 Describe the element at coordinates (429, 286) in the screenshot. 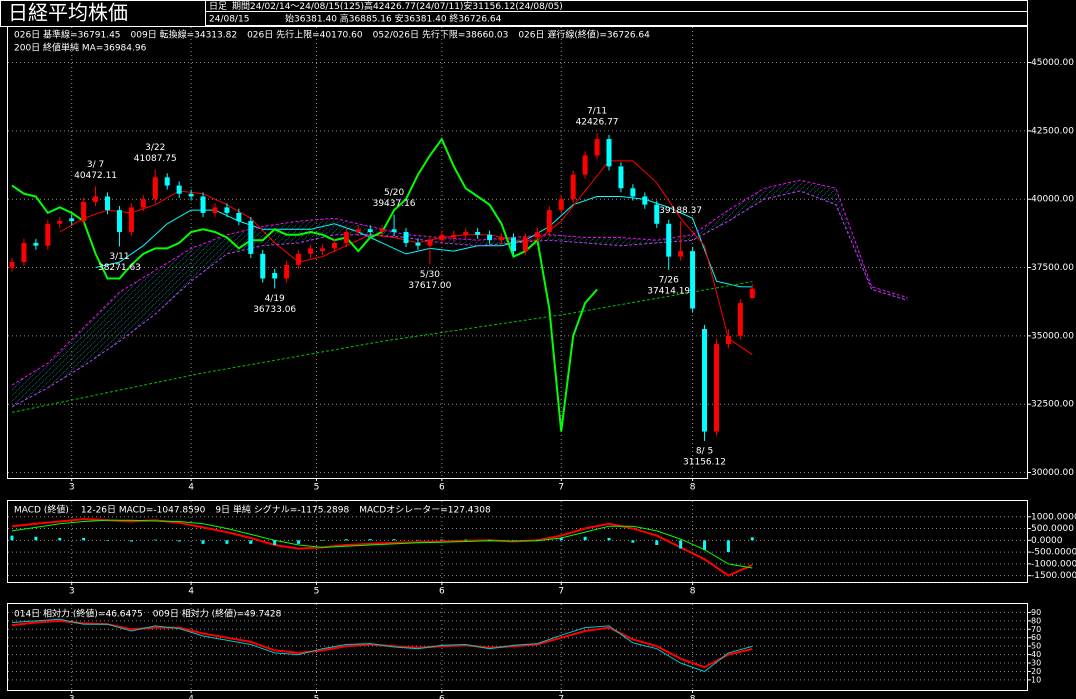

I see `annotation-value: 37617.00` at that location.